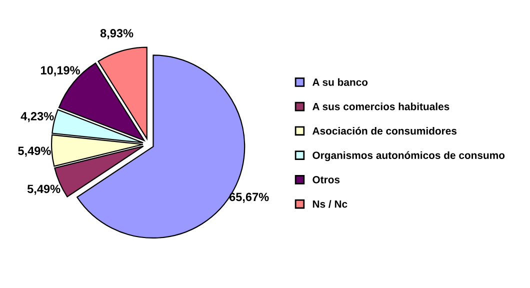 The image size is (530, 288). Describe the element at coordinates (381, 106) in the screenshot. I see `legend-label: A sus comercios habituales` at that location.